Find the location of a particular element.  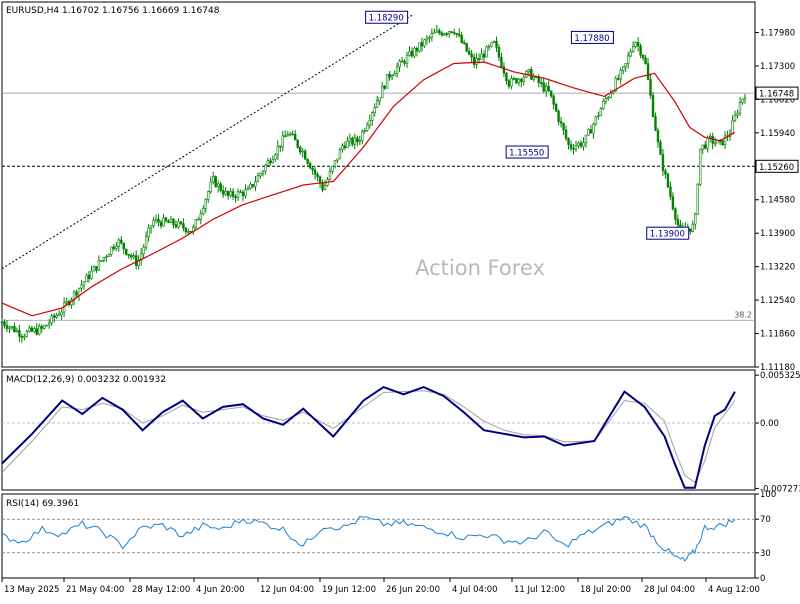

x-tick-label: 4 Jul 04:00 is located at coordinates (475, 590).